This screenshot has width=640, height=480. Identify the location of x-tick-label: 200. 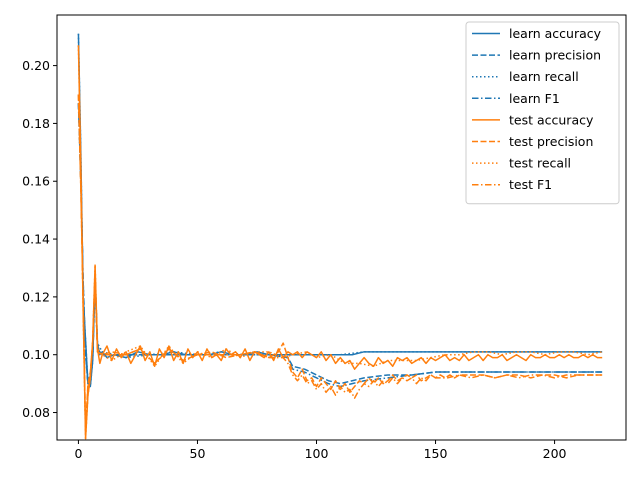
(555, 453).